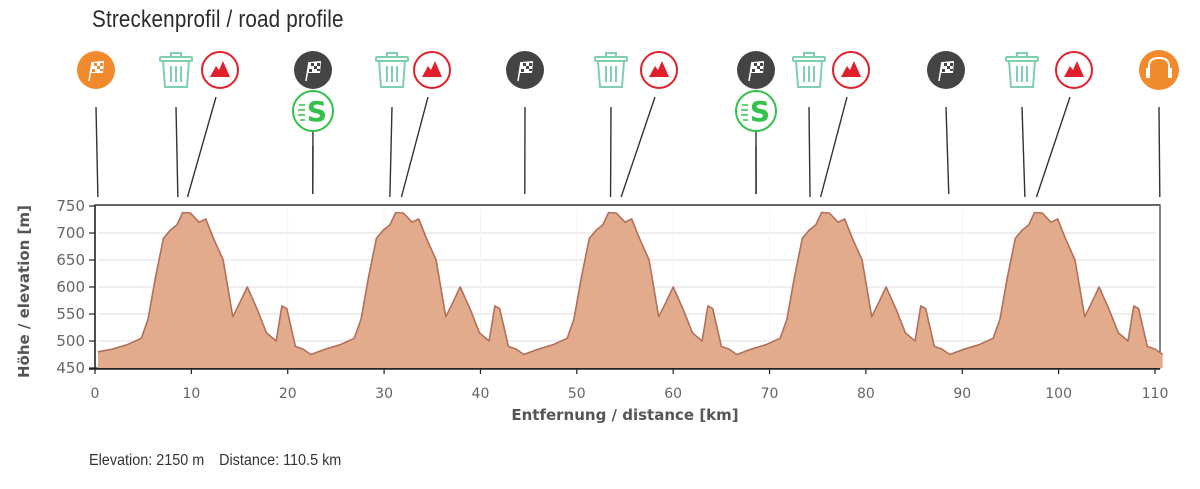 The image size is (1200, 489). I want to click on x-tick-label: 0, so click(95, 394).